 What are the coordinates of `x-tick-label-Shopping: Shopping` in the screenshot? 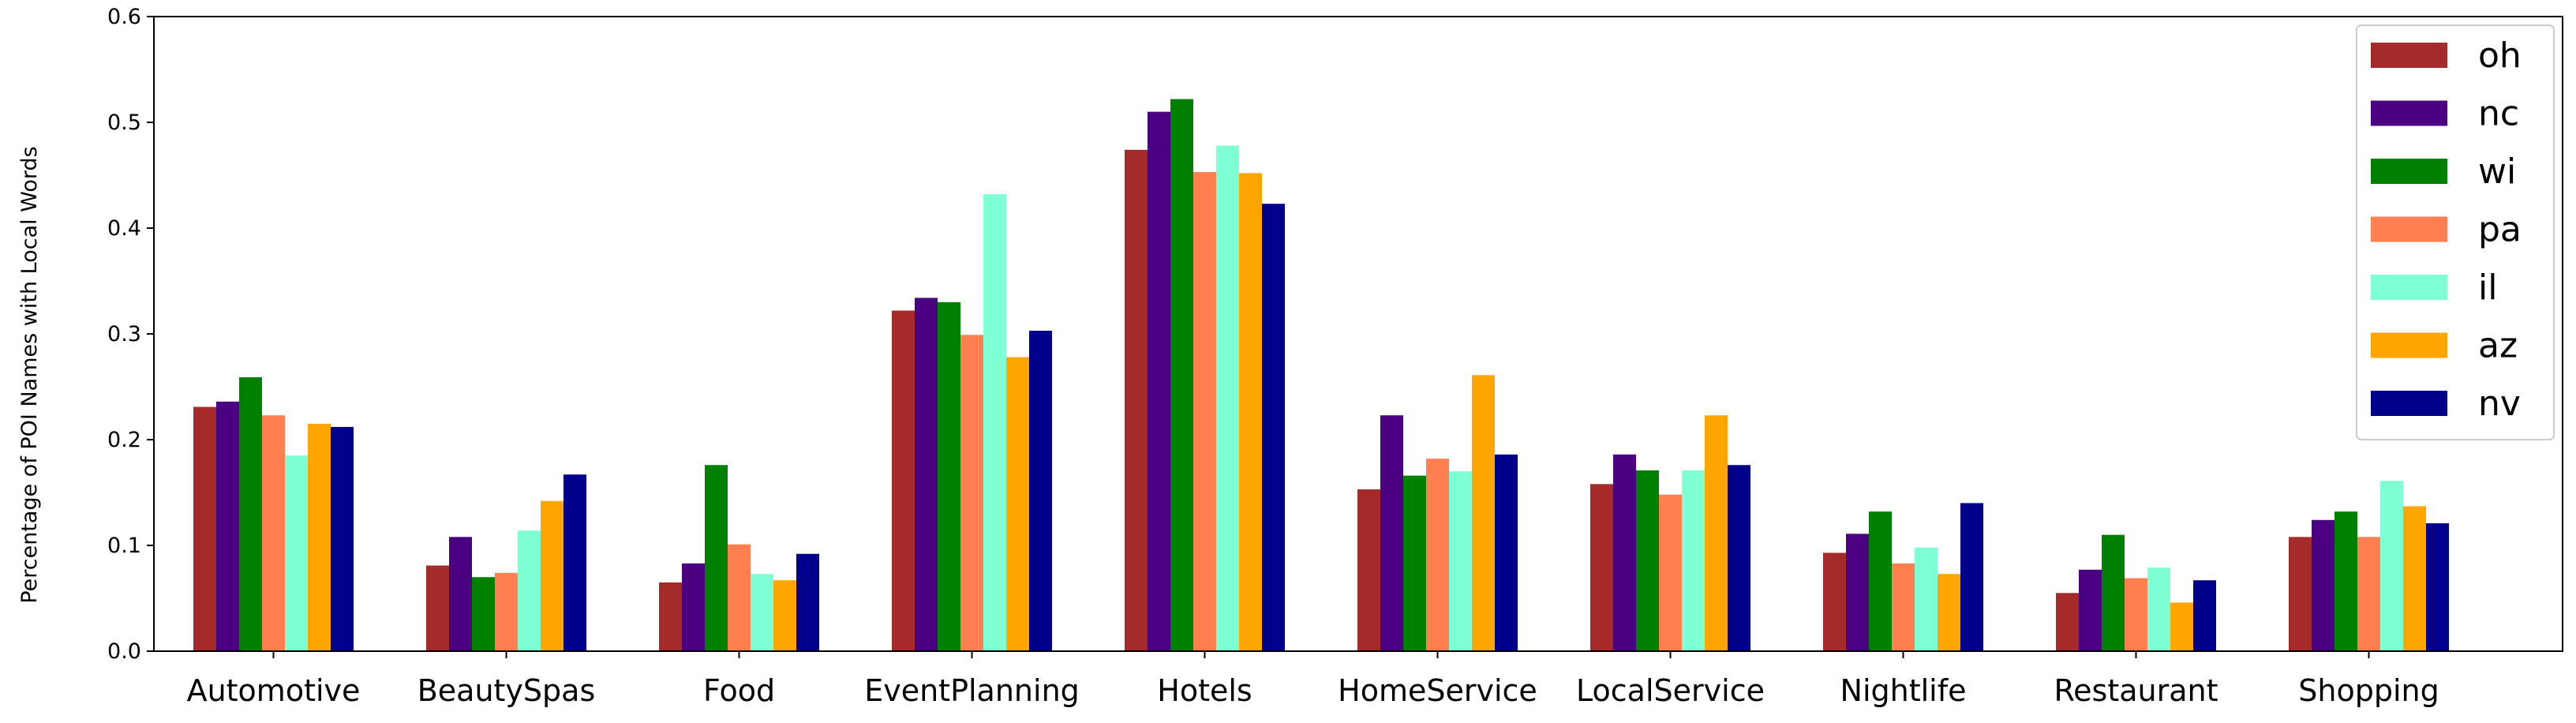 It's located at (2368, 690).